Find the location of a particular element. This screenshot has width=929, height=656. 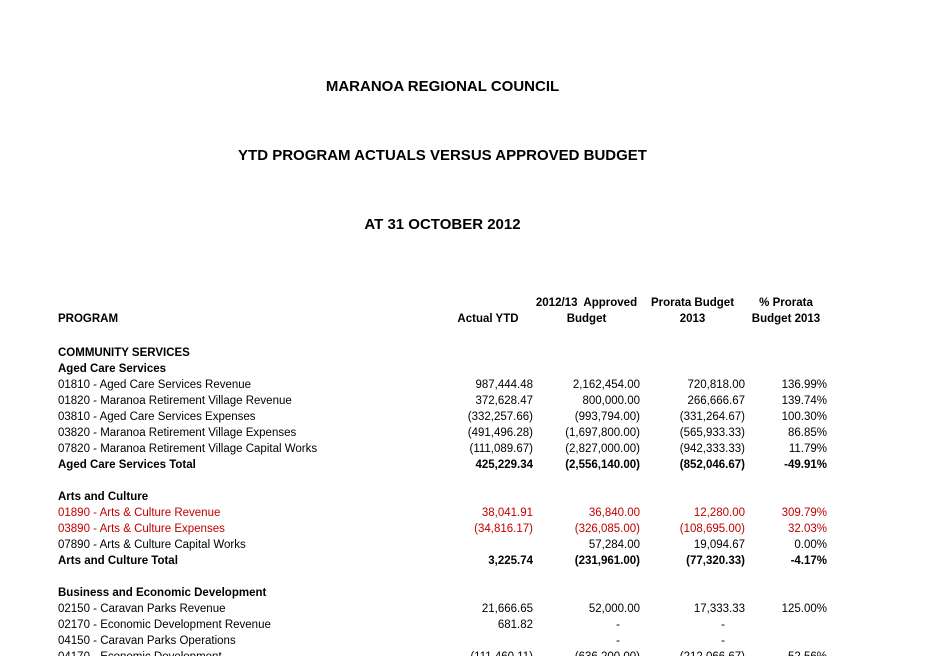

actual-ytd-cell: (111,460.11) is located at coordinates (488, 652).